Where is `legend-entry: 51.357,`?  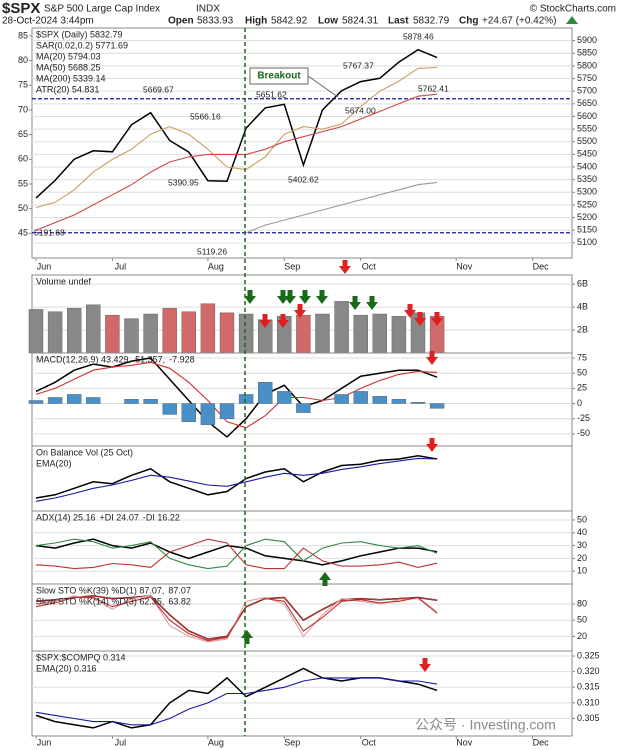 legend-entry: 51.357, is located at coordinates (150, 359).